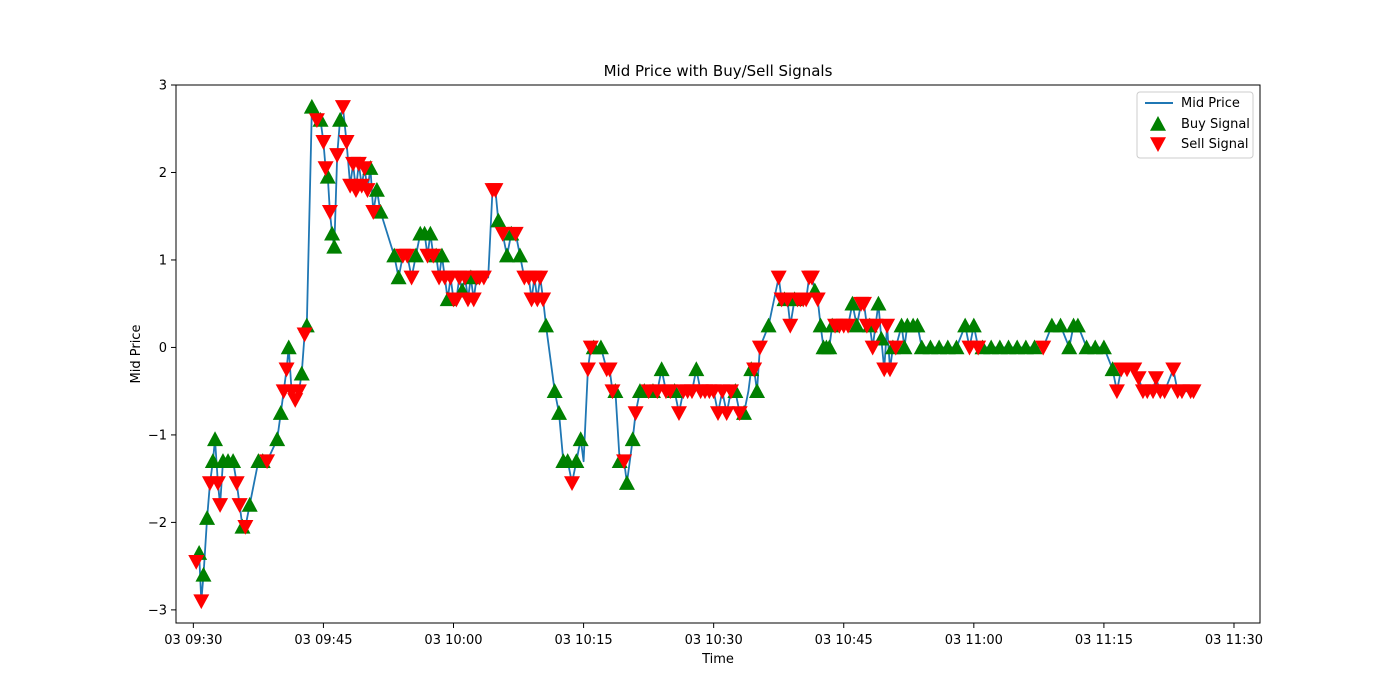 This screenshot has height=700, width=1400. What do you see at coordinates (323, 640) in the screenshot?
I see `x-tick-label: 03 09:45` at bounding box center [323, 640].